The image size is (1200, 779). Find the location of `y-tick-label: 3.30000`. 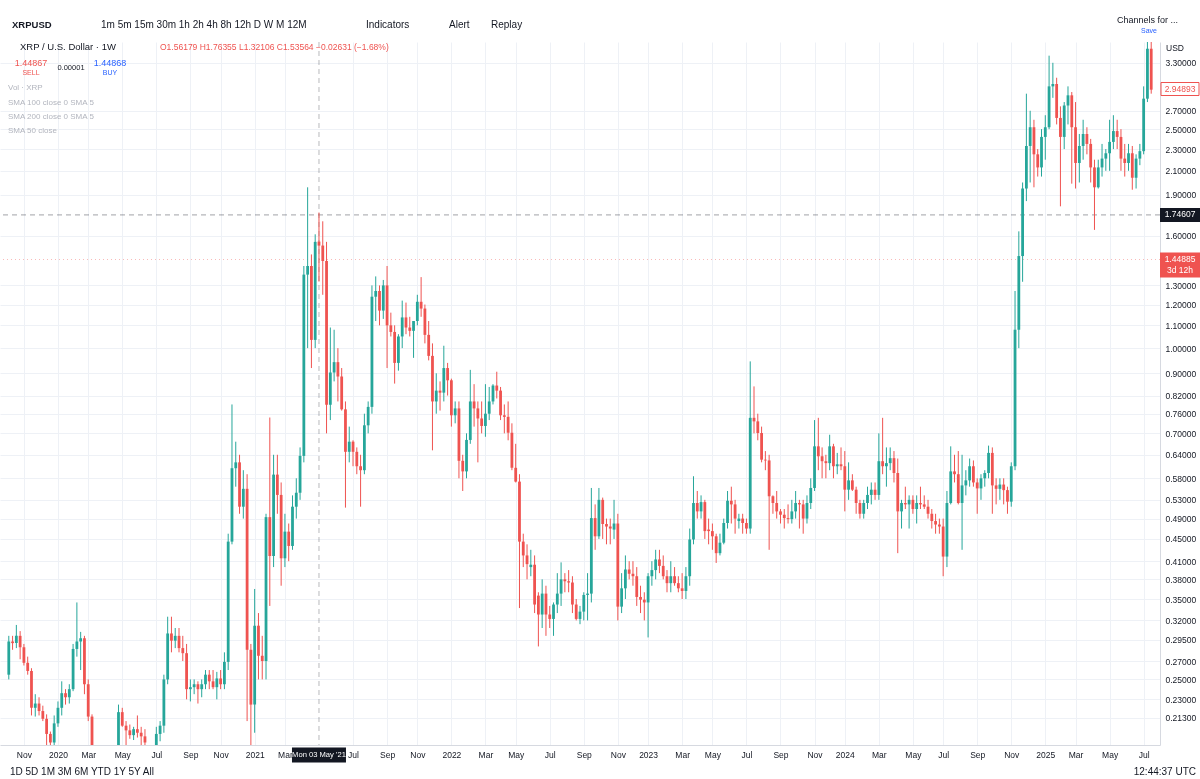

y-tick-label: 3.30000 is located at coordinates (1181, 63).